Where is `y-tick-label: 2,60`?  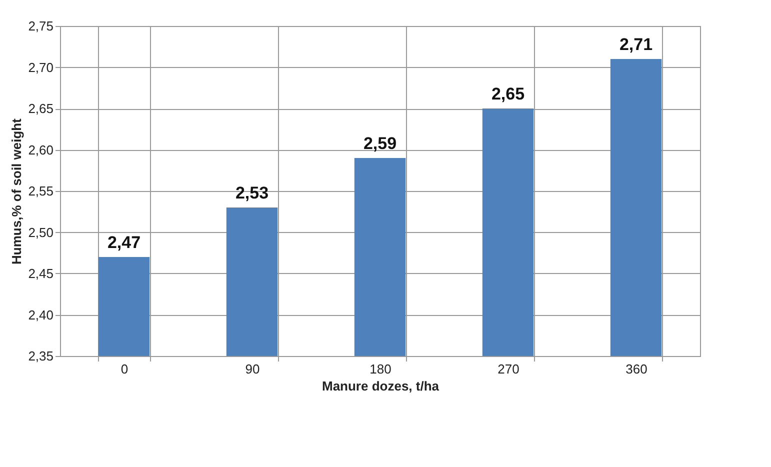
y-tick-label: 2,60 is located at coordinates (41, 150).